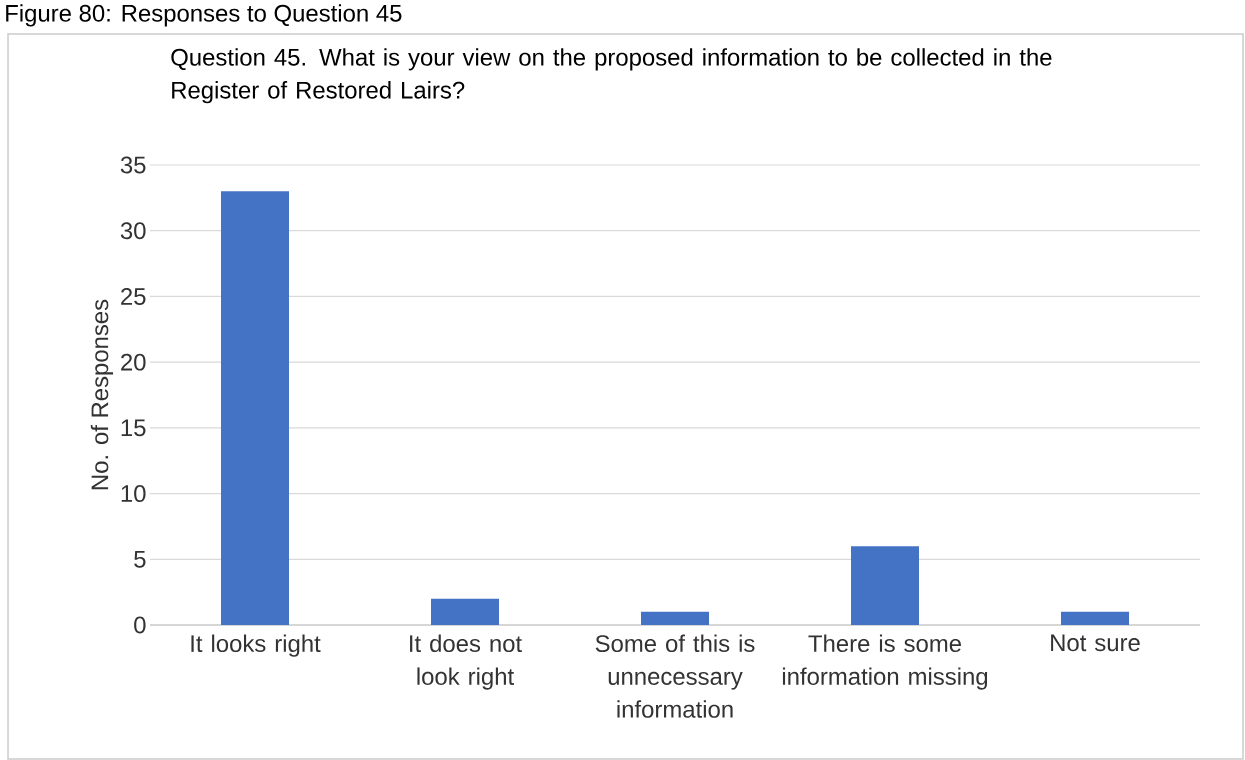 This screenshot has width=1245, height=760. Describe the element at coordinates (102, 394) in the screenshot. I see `y-axis-title: No. of Responses` at that location.